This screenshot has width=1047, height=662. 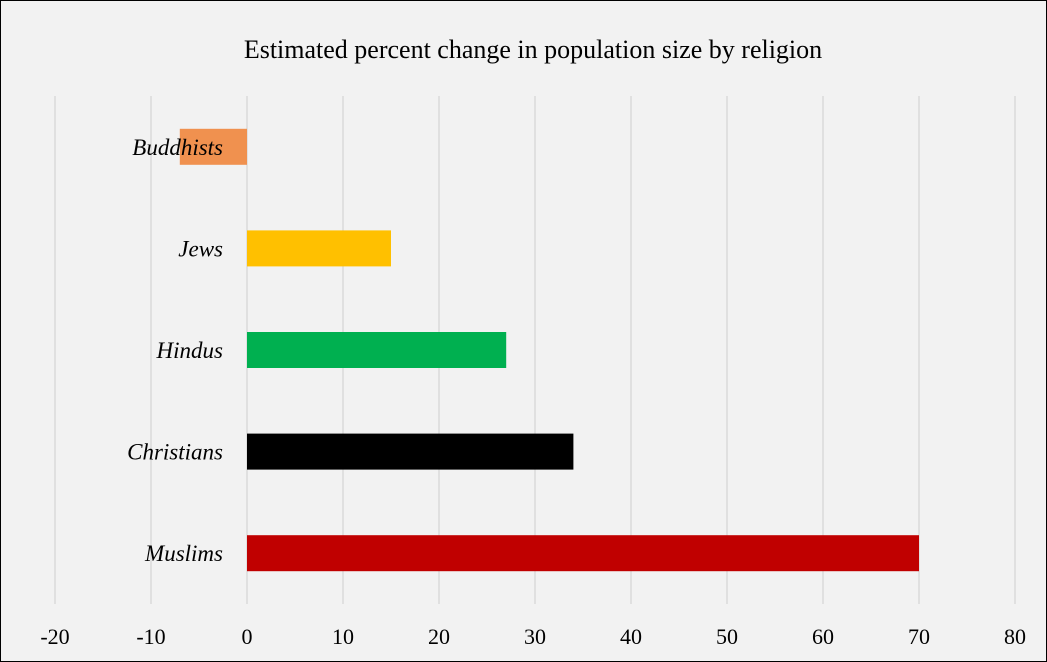 I want to click on x-tick-label: -20, so click(x=54, y=636).